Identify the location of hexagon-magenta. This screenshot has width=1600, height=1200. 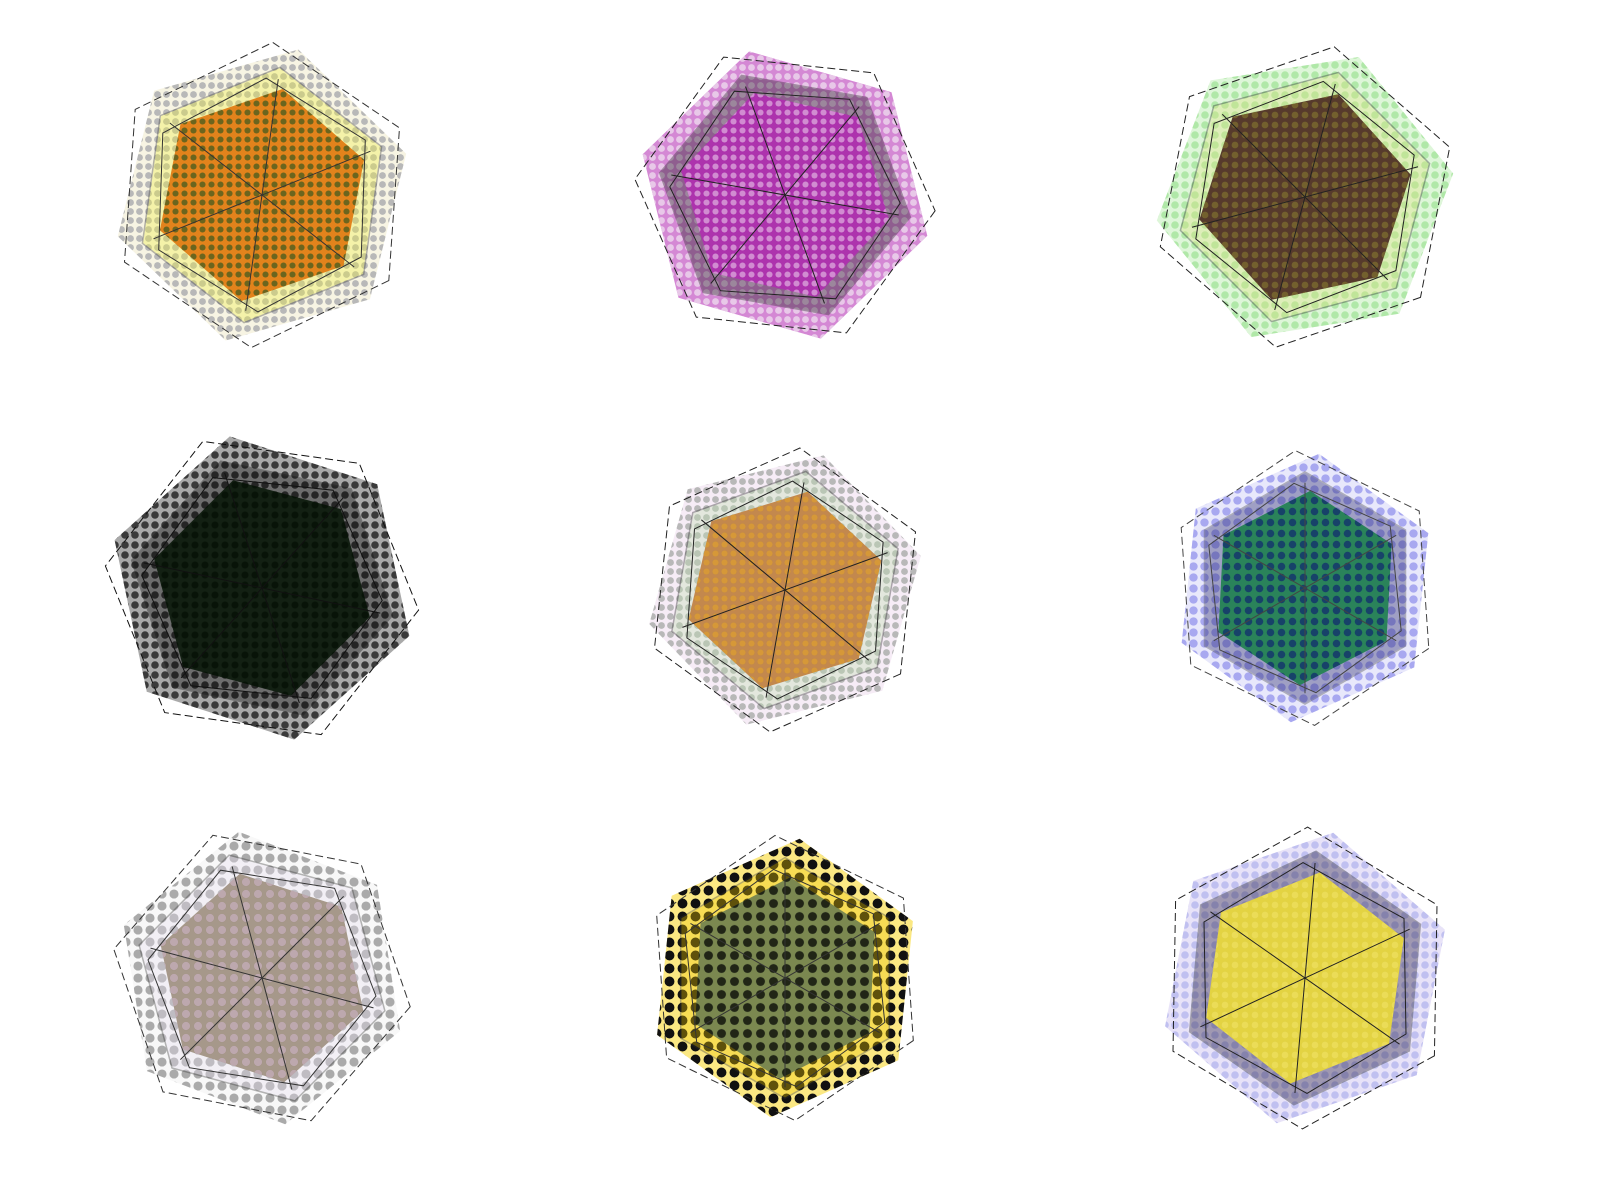
(785, 195).